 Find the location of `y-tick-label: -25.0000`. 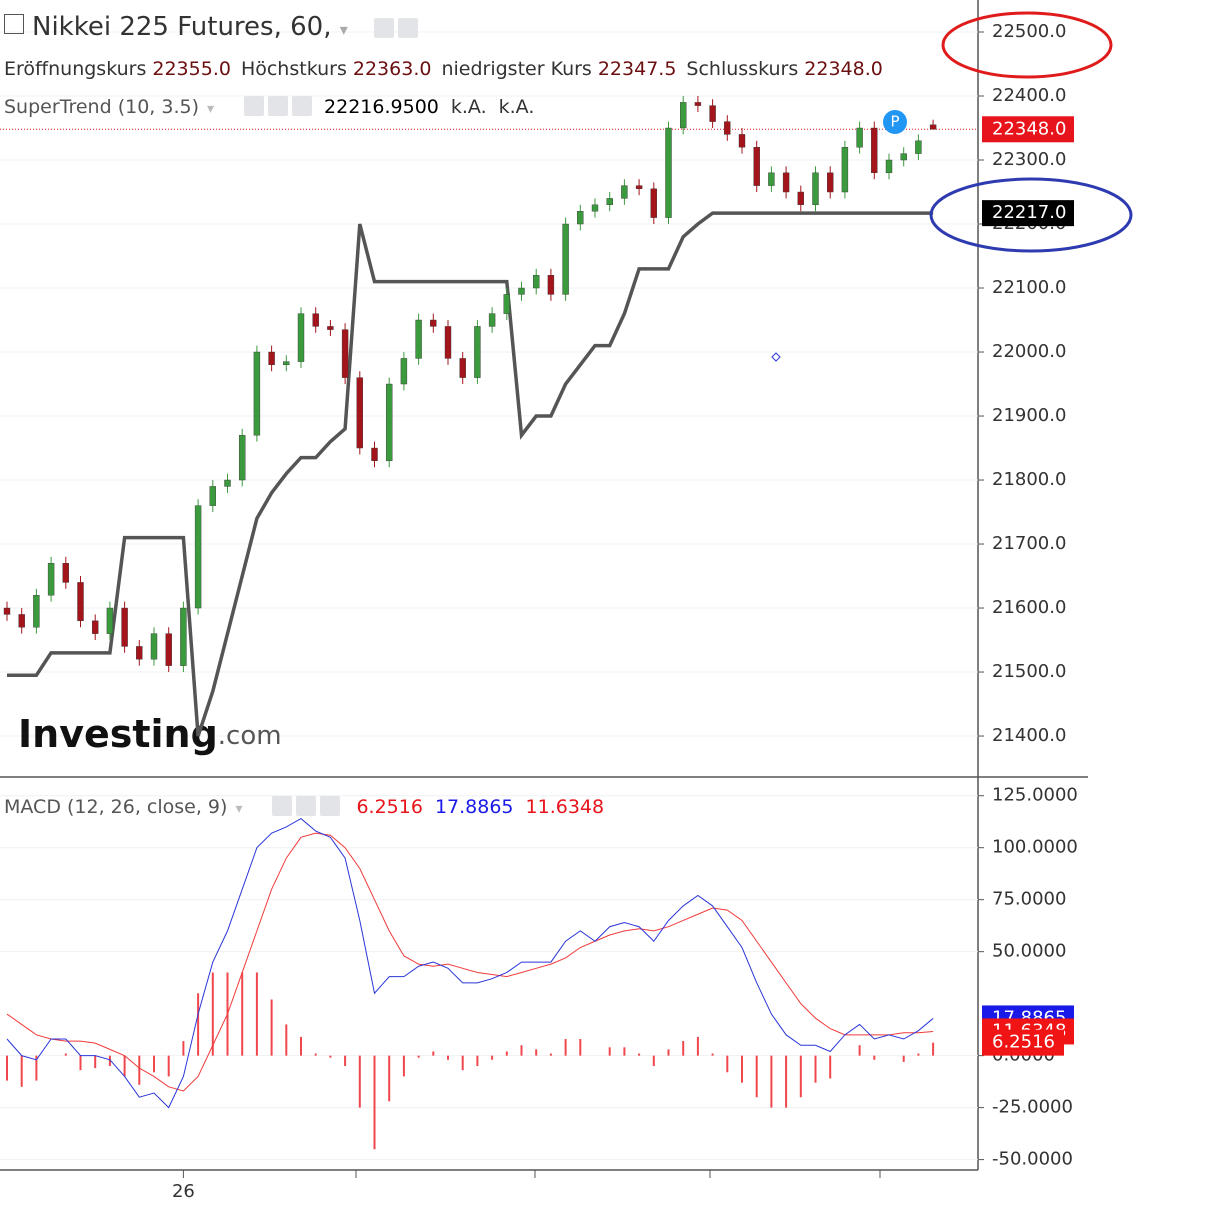

y-tick-label: -25.0000 is located at coordinates (1032, 1107).